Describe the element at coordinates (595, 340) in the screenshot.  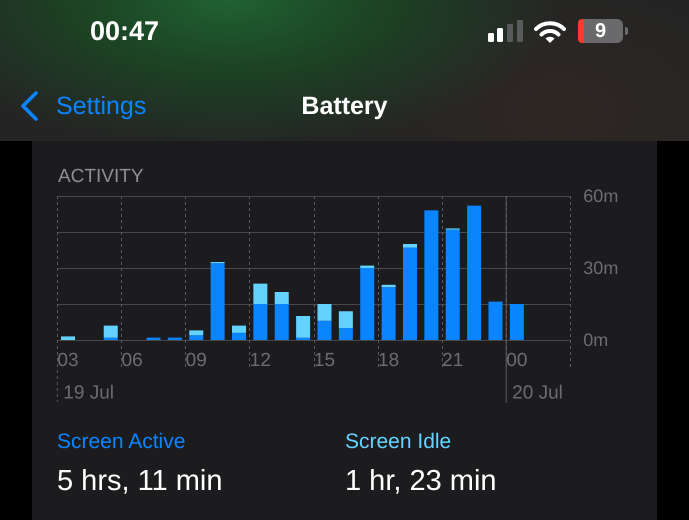
I see `y-tick-label: 0m` at that location.